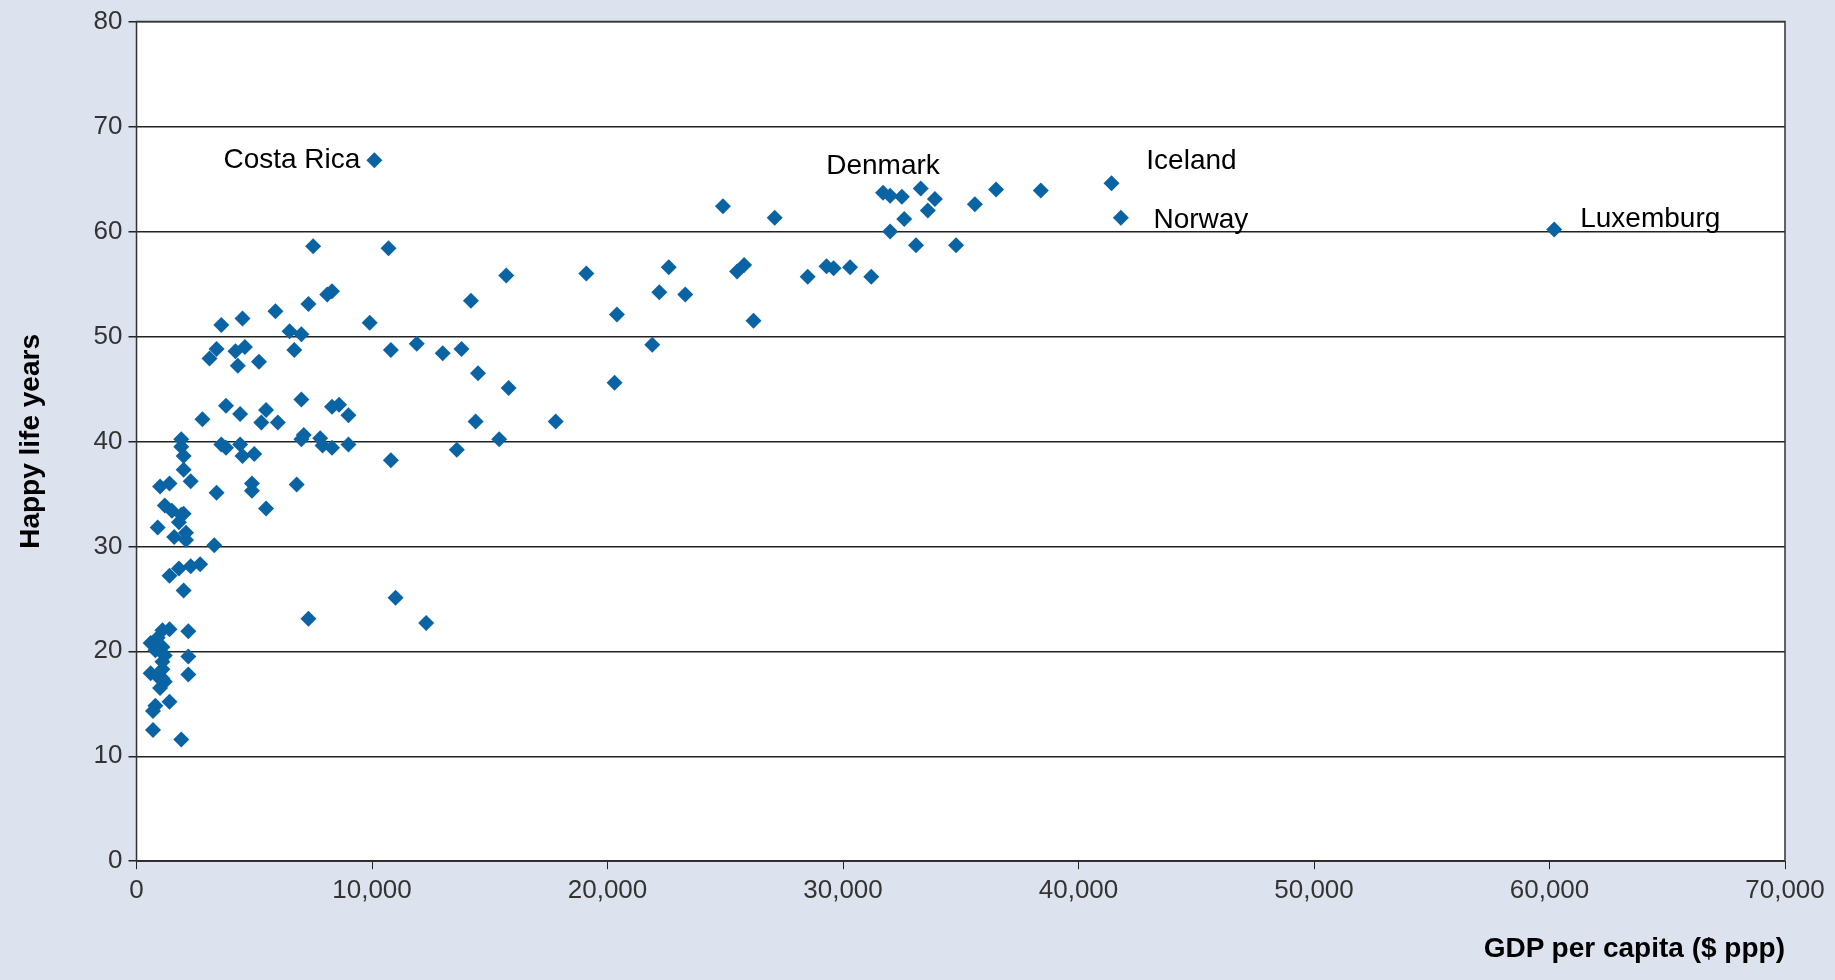  I want to click on y-tick-label: 30, so click(108, 544).